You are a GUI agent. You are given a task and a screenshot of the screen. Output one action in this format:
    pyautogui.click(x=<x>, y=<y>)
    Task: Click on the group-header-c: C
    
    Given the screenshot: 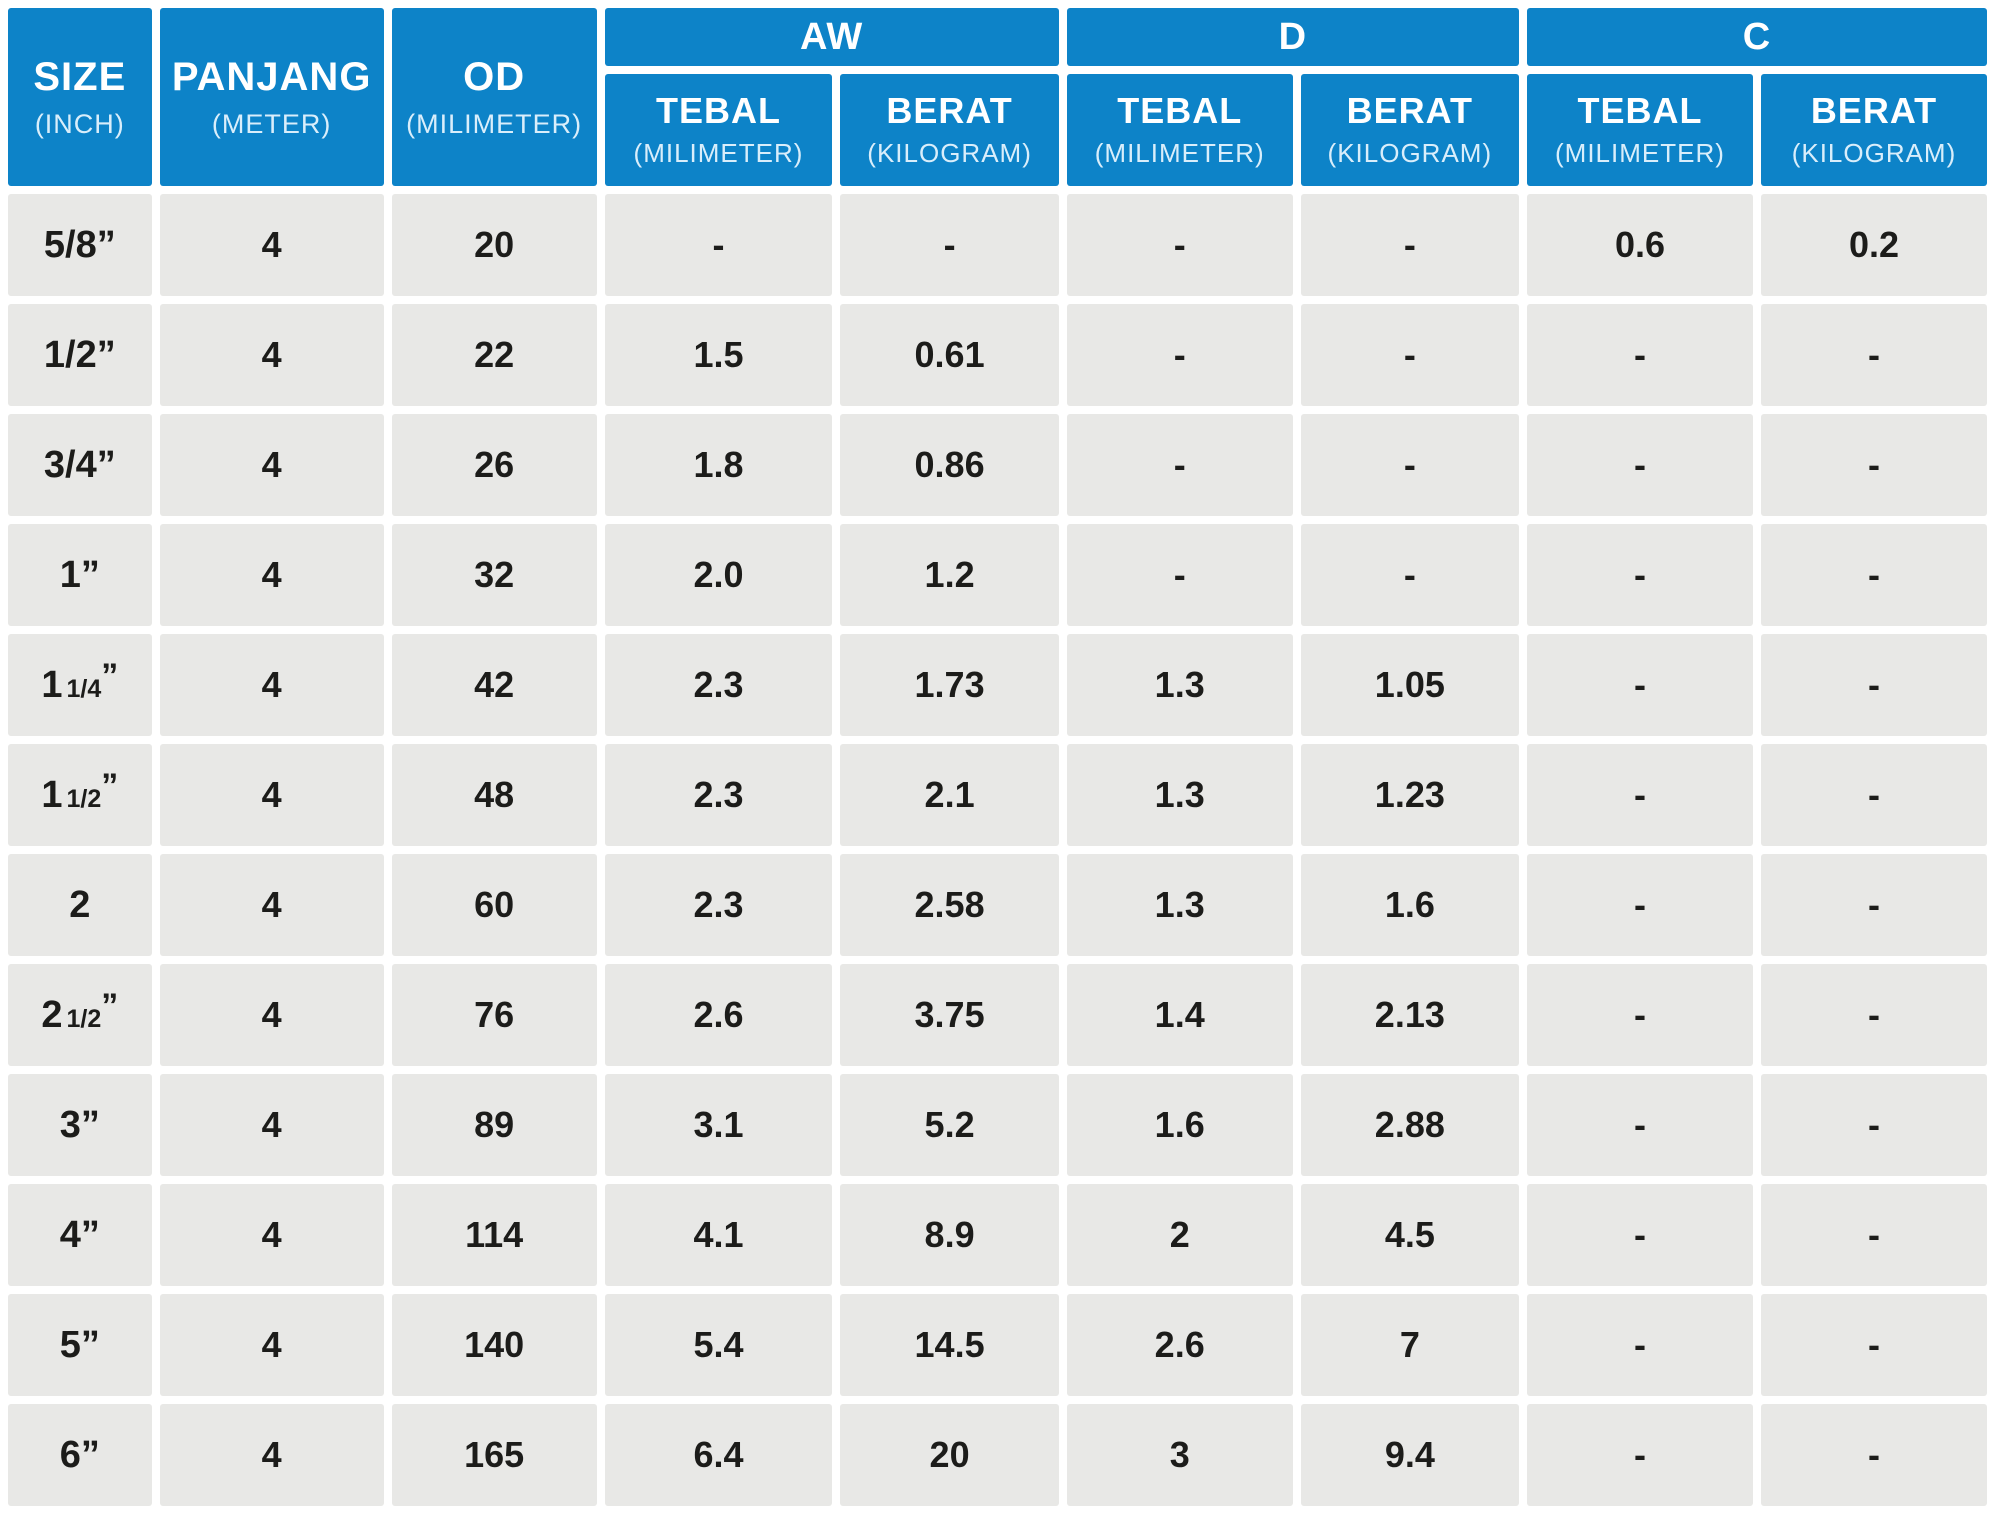 What is the action you would take?
    pyautogui.click(x=1756, y=37)
    